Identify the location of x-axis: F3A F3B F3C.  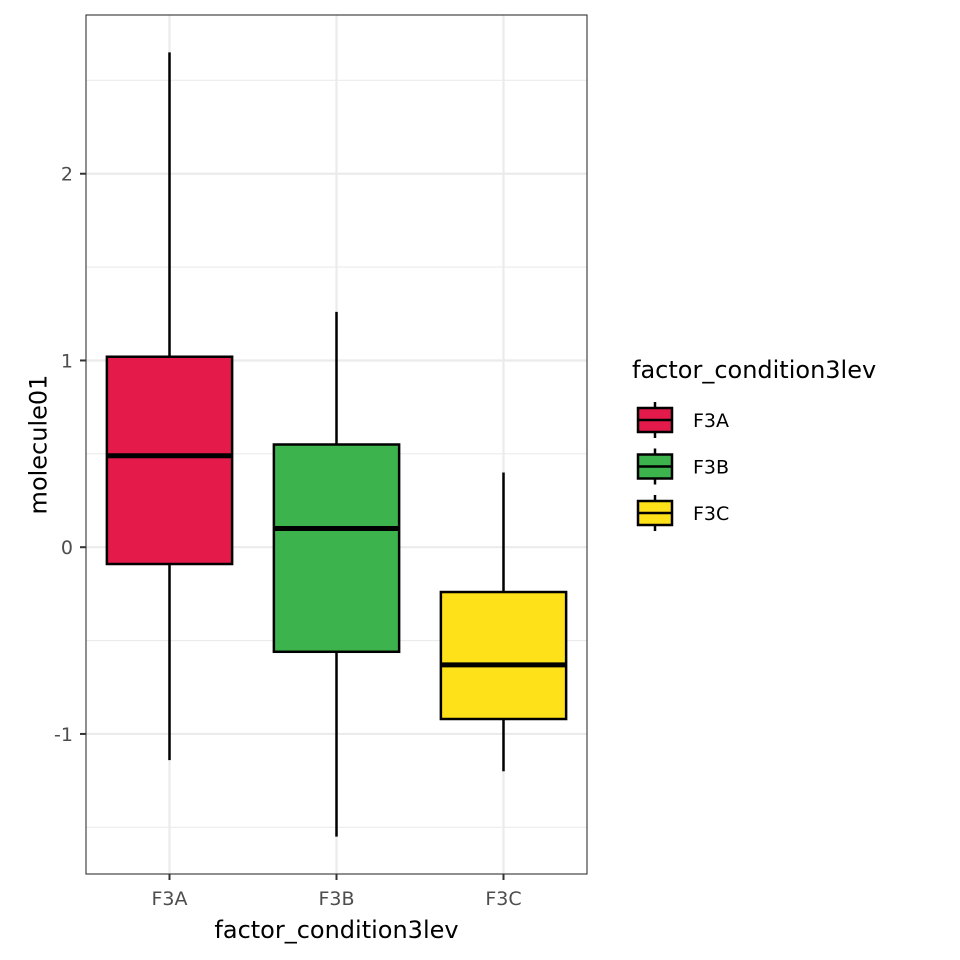
(336, 892).